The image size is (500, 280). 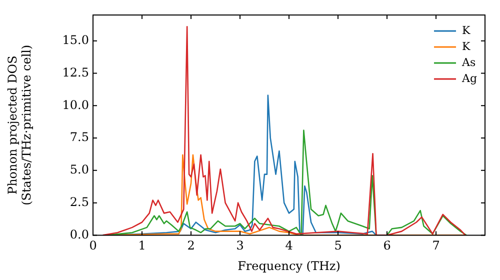 I want to click on x-tick-label: 6, so click(x=387, y=245).